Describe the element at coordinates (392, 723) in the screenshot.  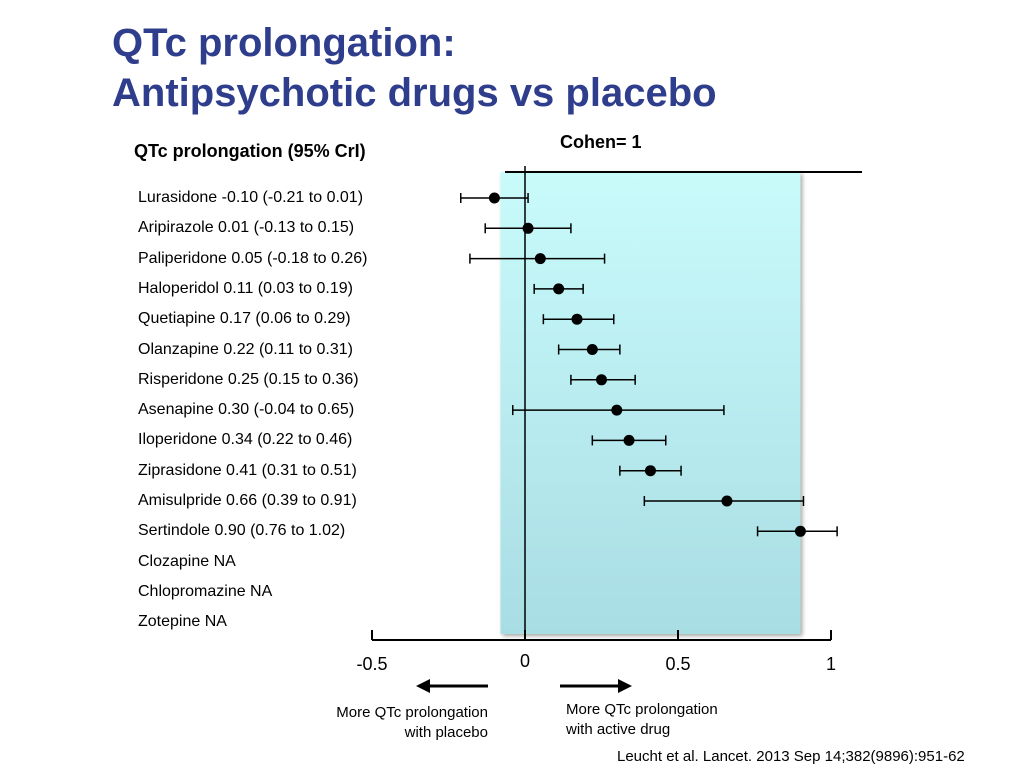
I see `note-more-placebo: More QTc prolongation with placebo` at that location.